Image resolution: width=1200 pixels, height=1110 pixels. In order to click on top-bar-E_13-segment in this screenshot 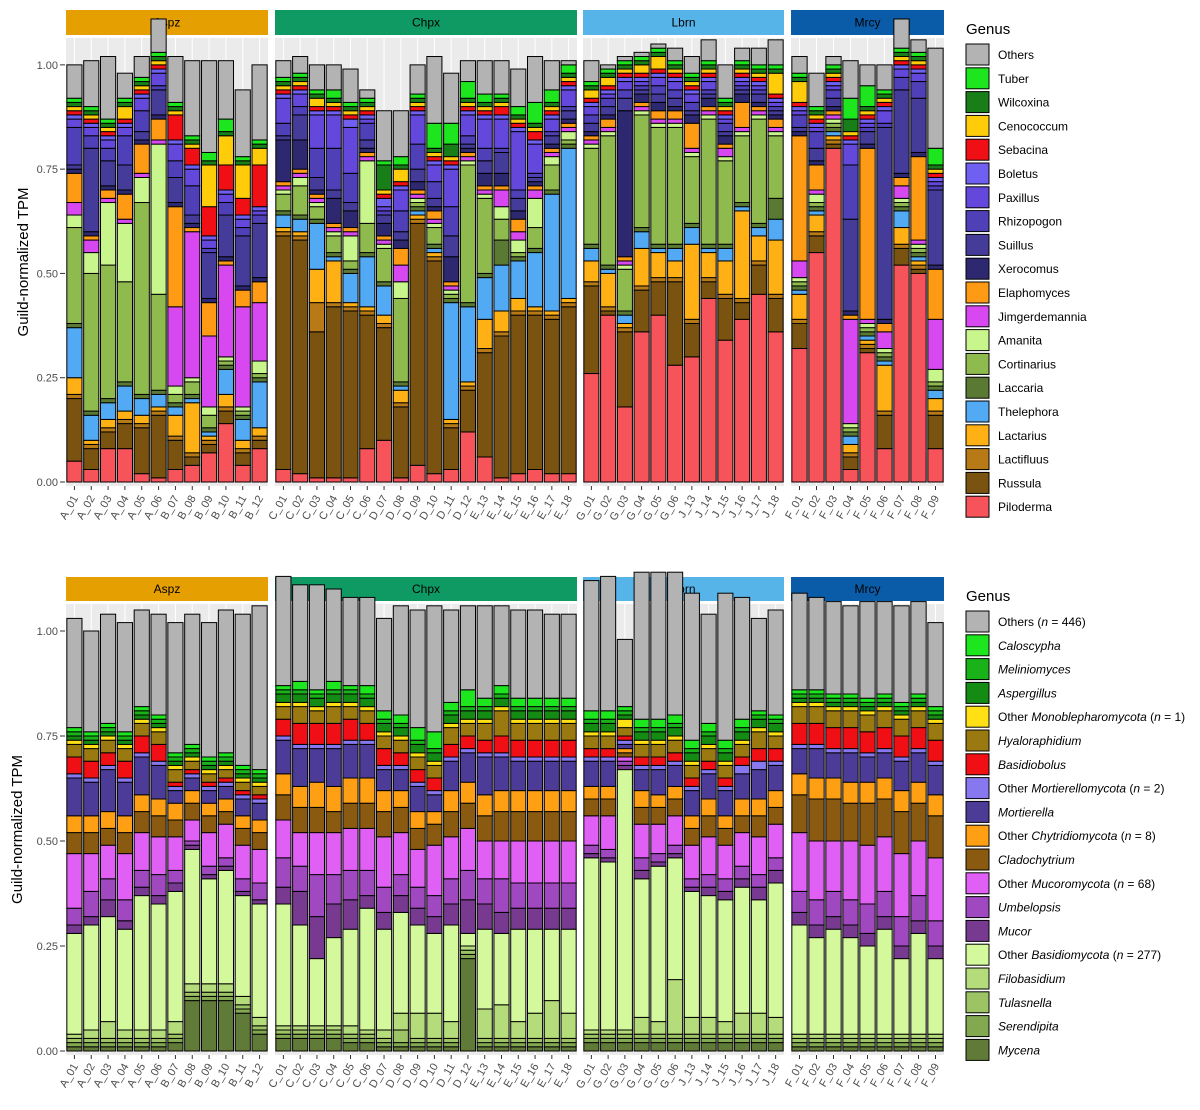, I will do `click(484, 469)`.